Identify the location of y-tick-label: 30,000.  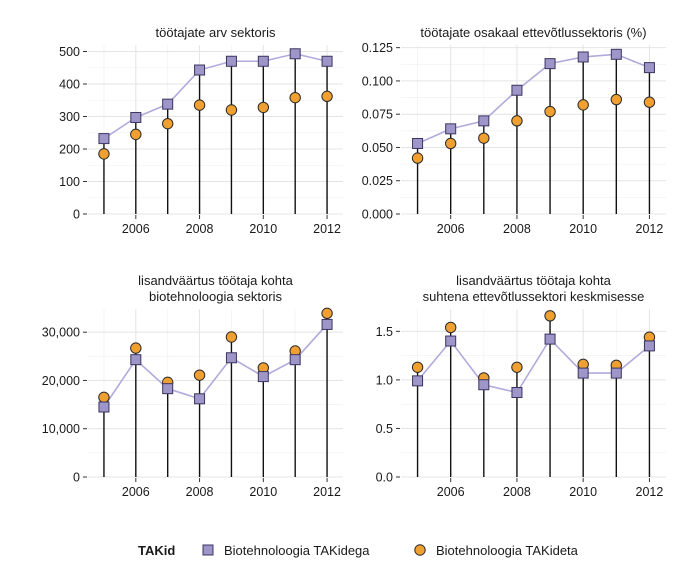
(61, 333).